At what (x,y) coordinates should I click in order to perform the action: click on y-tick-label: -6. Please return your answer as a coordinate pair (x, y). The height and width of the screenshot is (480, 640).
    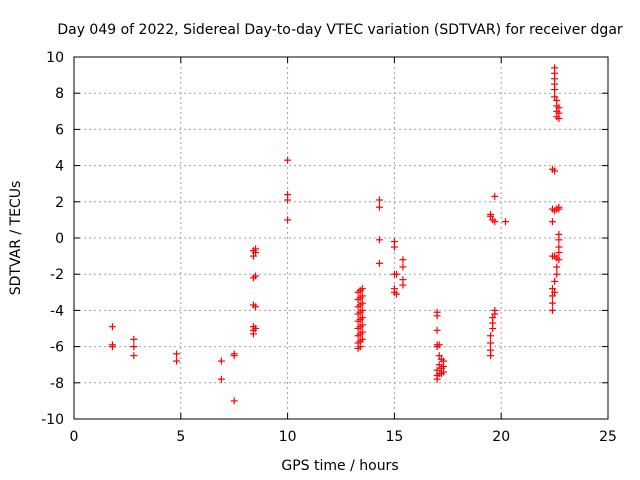
    Looking at the image, I should click on (57, 348).